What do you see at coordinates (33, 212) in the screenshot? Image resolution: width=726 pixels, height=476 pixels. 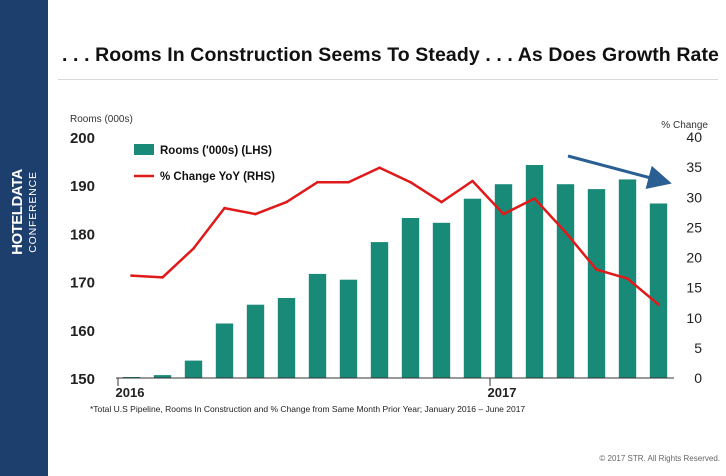 I see `brand-line2: CONFERENCE` at bounding box center [33, 212].